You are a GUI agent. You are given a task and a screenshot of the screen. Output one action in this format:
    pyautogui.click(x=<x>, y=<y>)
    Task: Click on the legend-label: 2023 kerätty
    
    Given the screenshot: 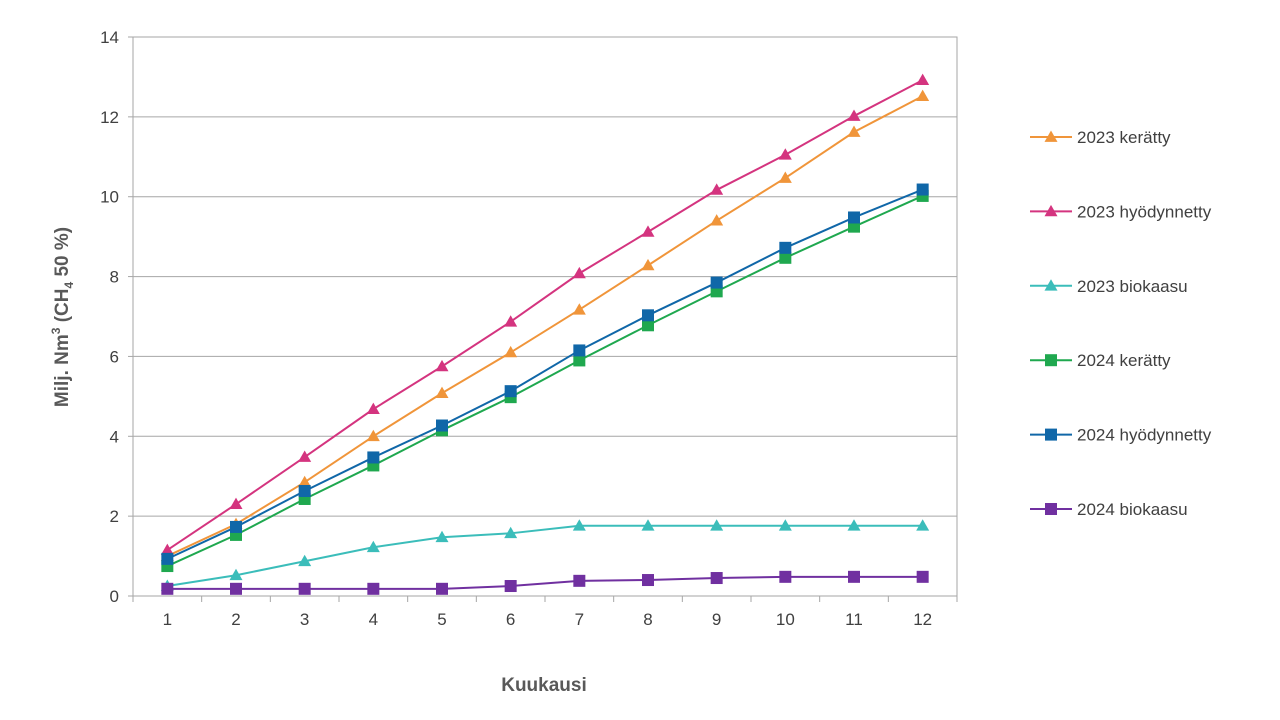 What is the action you would take?
    pyautogui.click(x=1124, y=137)
    